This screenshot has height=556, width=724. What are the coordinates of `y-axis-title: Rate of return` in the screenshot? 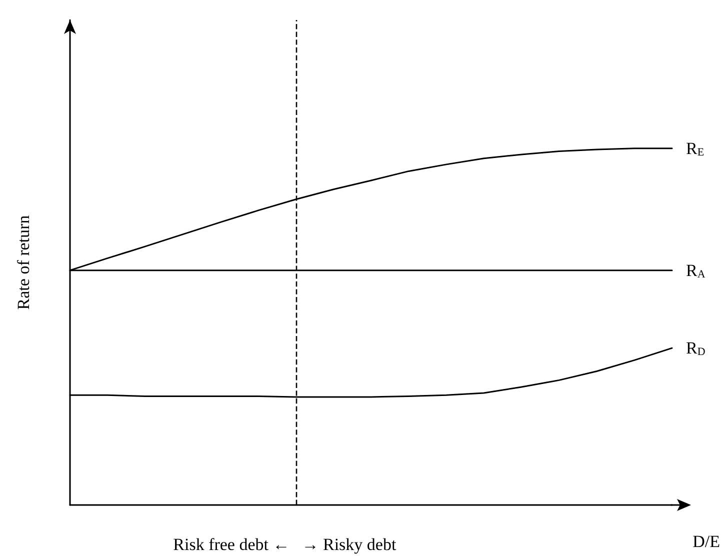 It's located at (23, 262).